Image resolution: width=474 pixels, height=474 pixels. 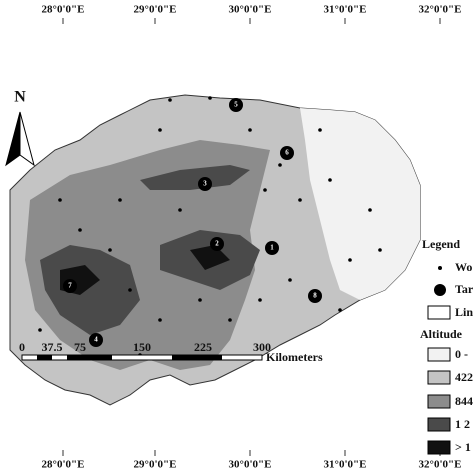 What do you see at coordinates (441, 334) in the screenshot?
I see `legend-subtitle: Altitude` at bounding box center [441, 334].